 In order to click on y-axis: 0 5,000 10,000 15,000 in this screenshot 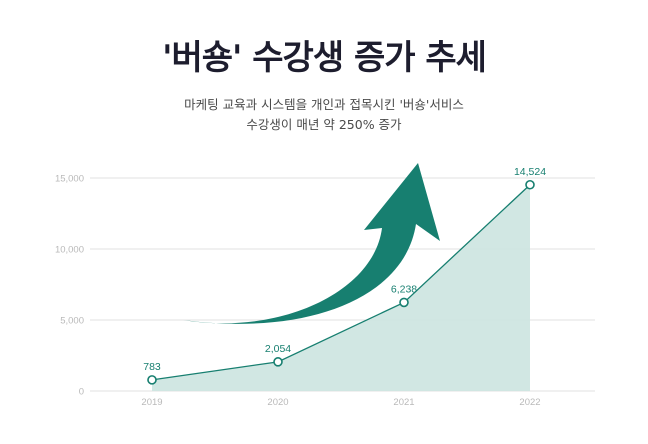, I will do `click(69, 286)`.